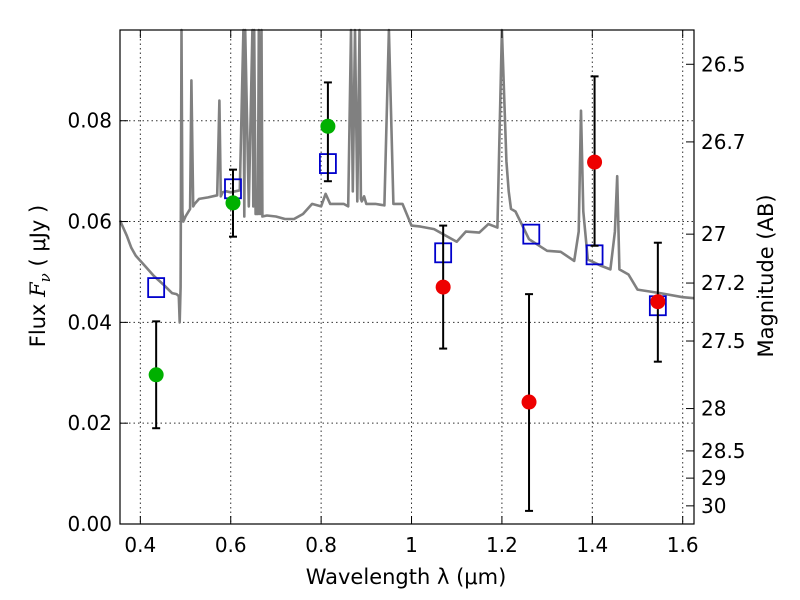 Image resolution: width=800 pixels, height=600 pixels. I want to click on y-tick-label: 0.02, so click(89, 423).